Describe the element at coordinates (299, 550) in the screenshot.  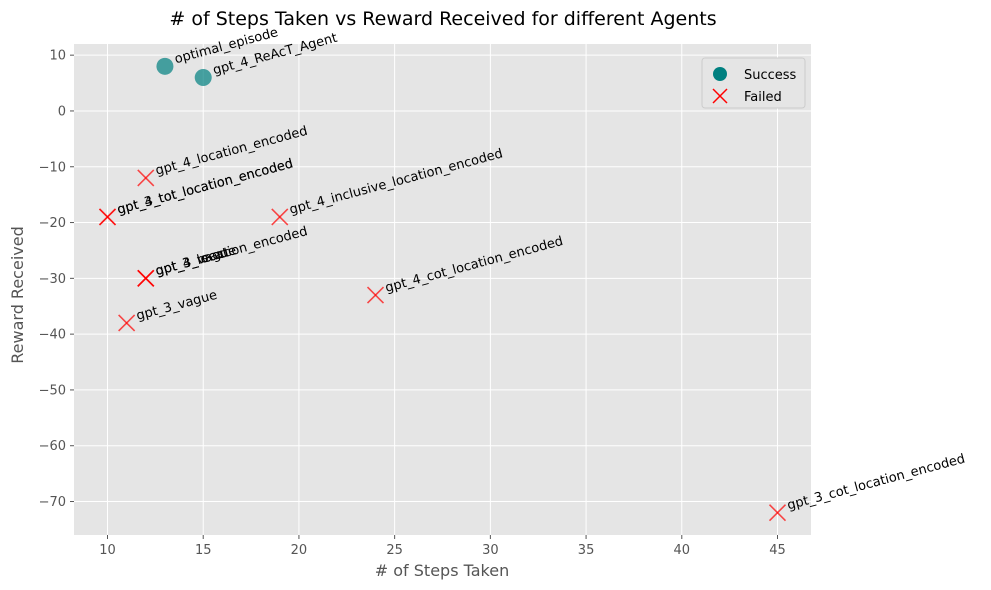
I see `x-tick-label: 20` at that location.